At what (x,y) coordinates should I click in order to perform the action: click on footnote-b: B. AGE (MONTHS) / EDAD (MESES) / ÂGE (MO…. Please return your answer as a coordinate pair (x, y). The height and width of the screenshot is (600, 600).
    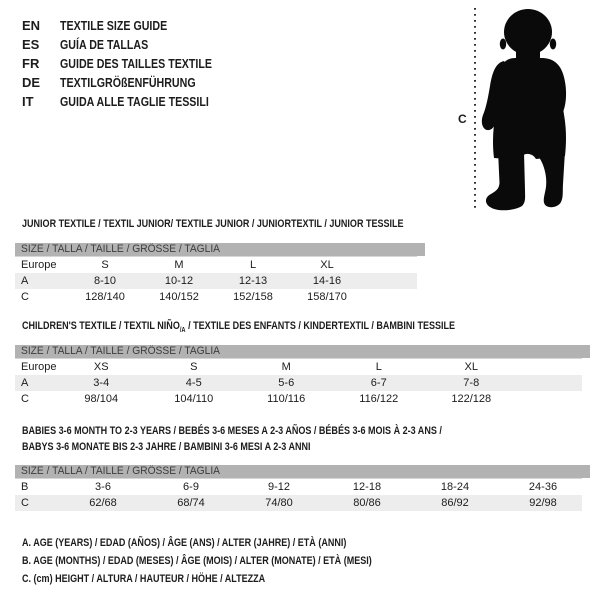
    Looking at the image, I should click on (197, 561).